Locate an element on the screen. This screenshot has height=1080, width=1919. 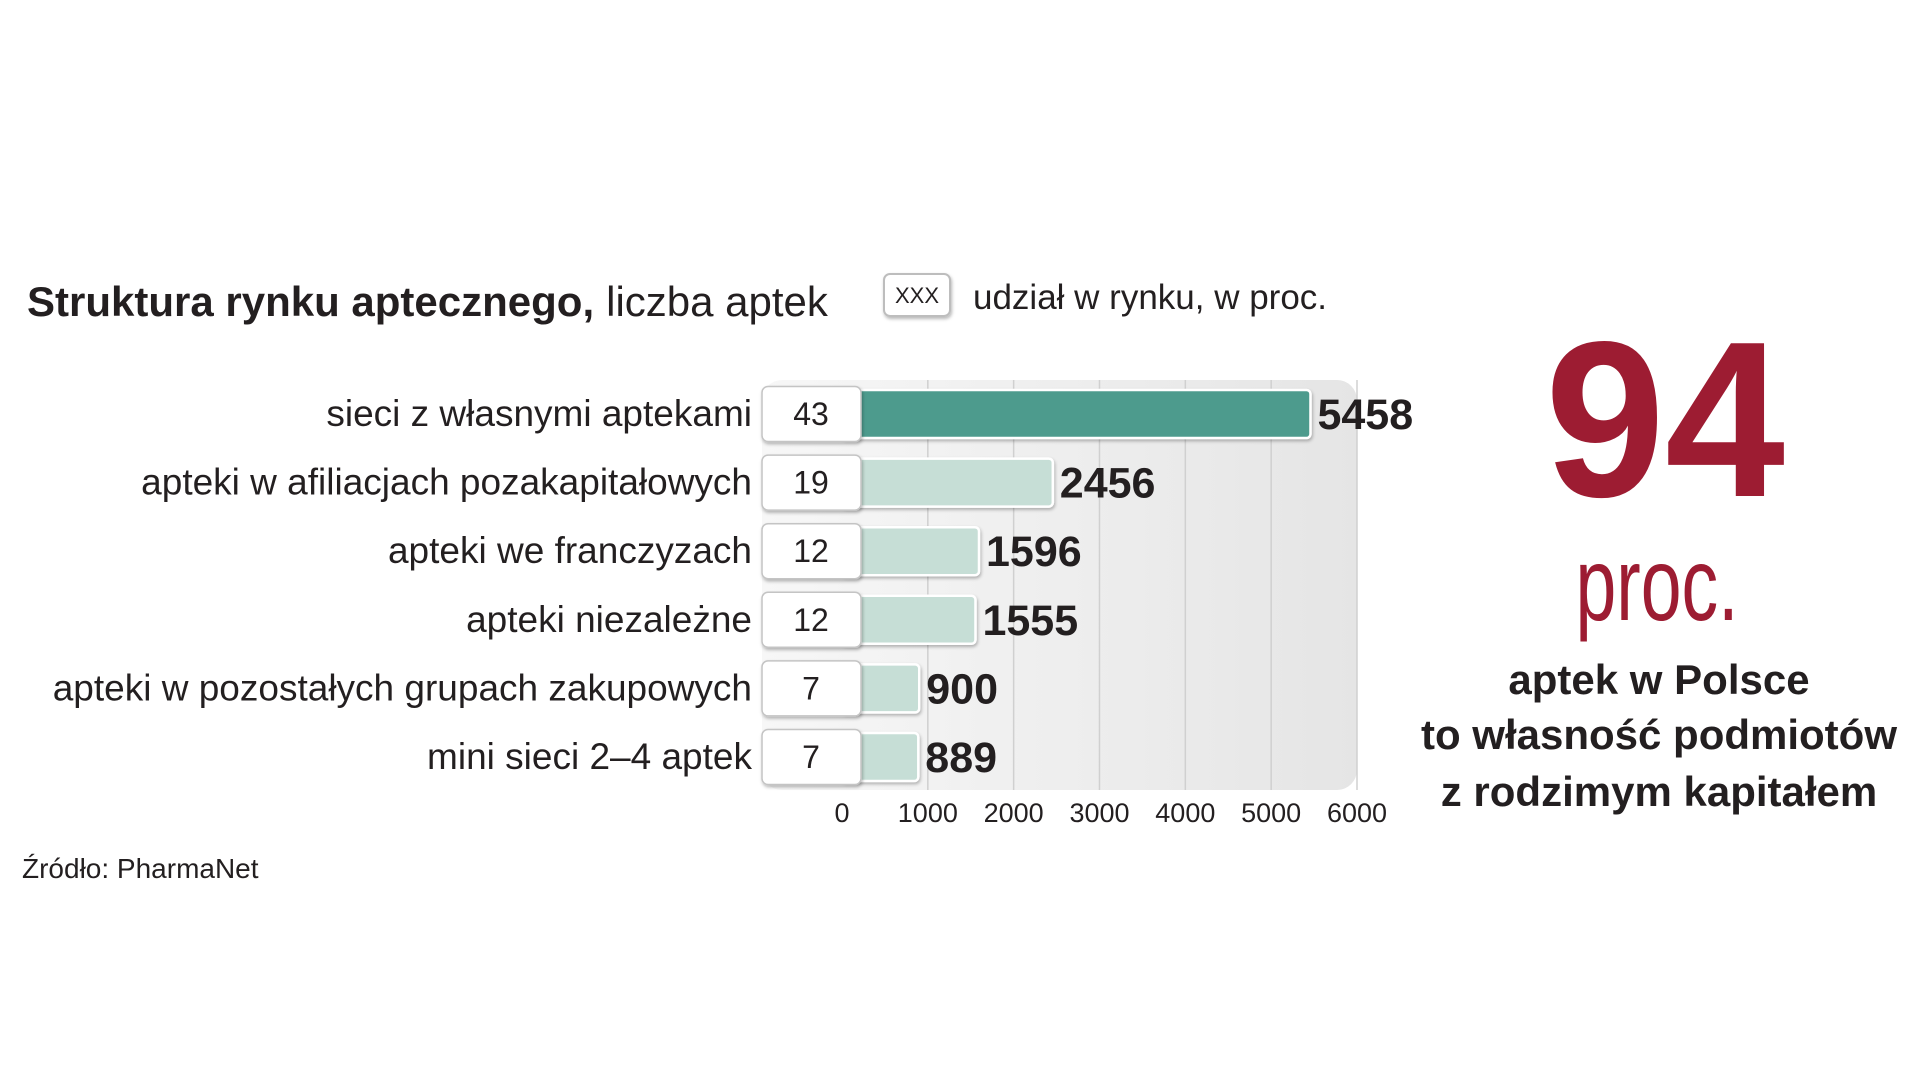
category-label: sieci z własnymi aptekami is located at coordinates (539, 413).